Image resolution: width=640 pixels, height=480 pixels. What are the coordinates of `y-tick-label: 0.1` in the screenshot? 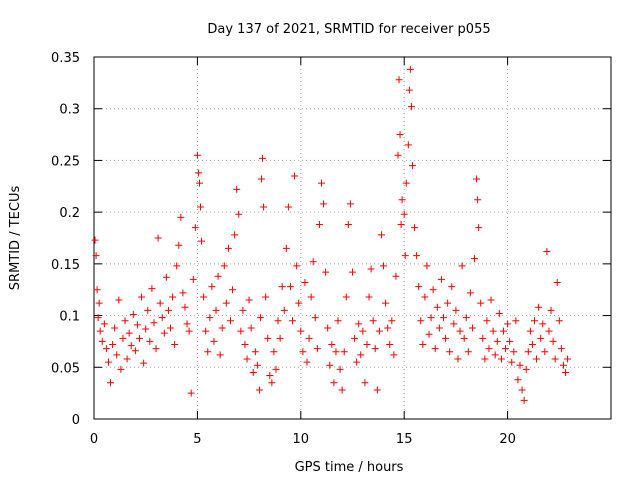 It's located at (69, 317).